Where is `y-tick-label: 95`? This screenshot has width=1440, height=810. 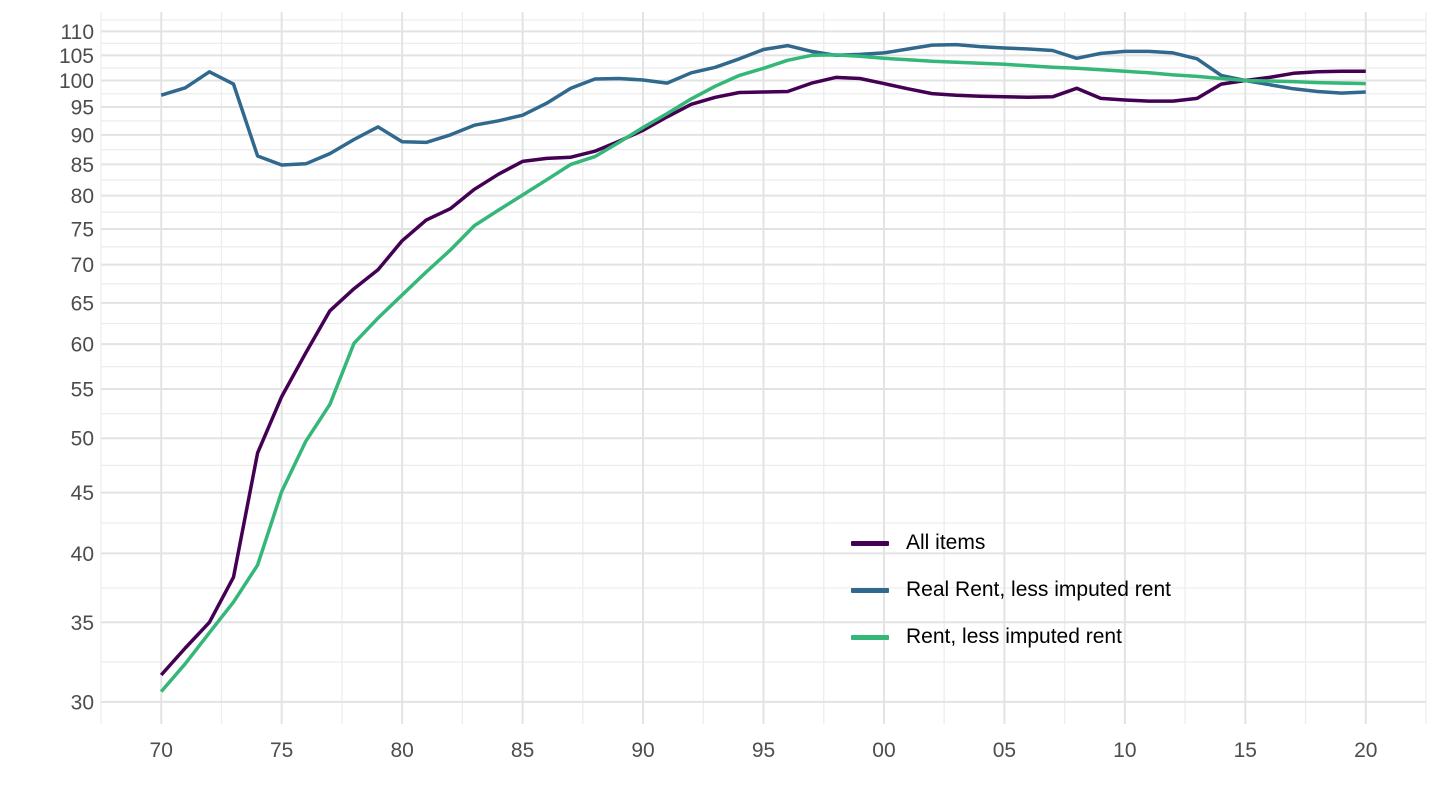 y-tick-label: 95 is located at coordinates (82, 107).